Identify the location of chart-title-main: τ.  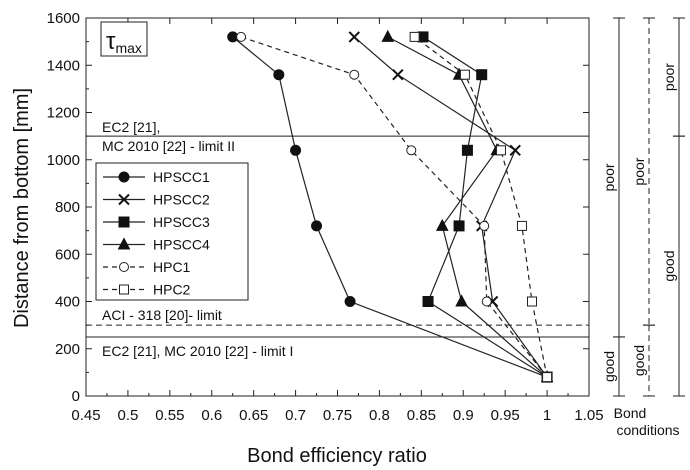
(111, 41).